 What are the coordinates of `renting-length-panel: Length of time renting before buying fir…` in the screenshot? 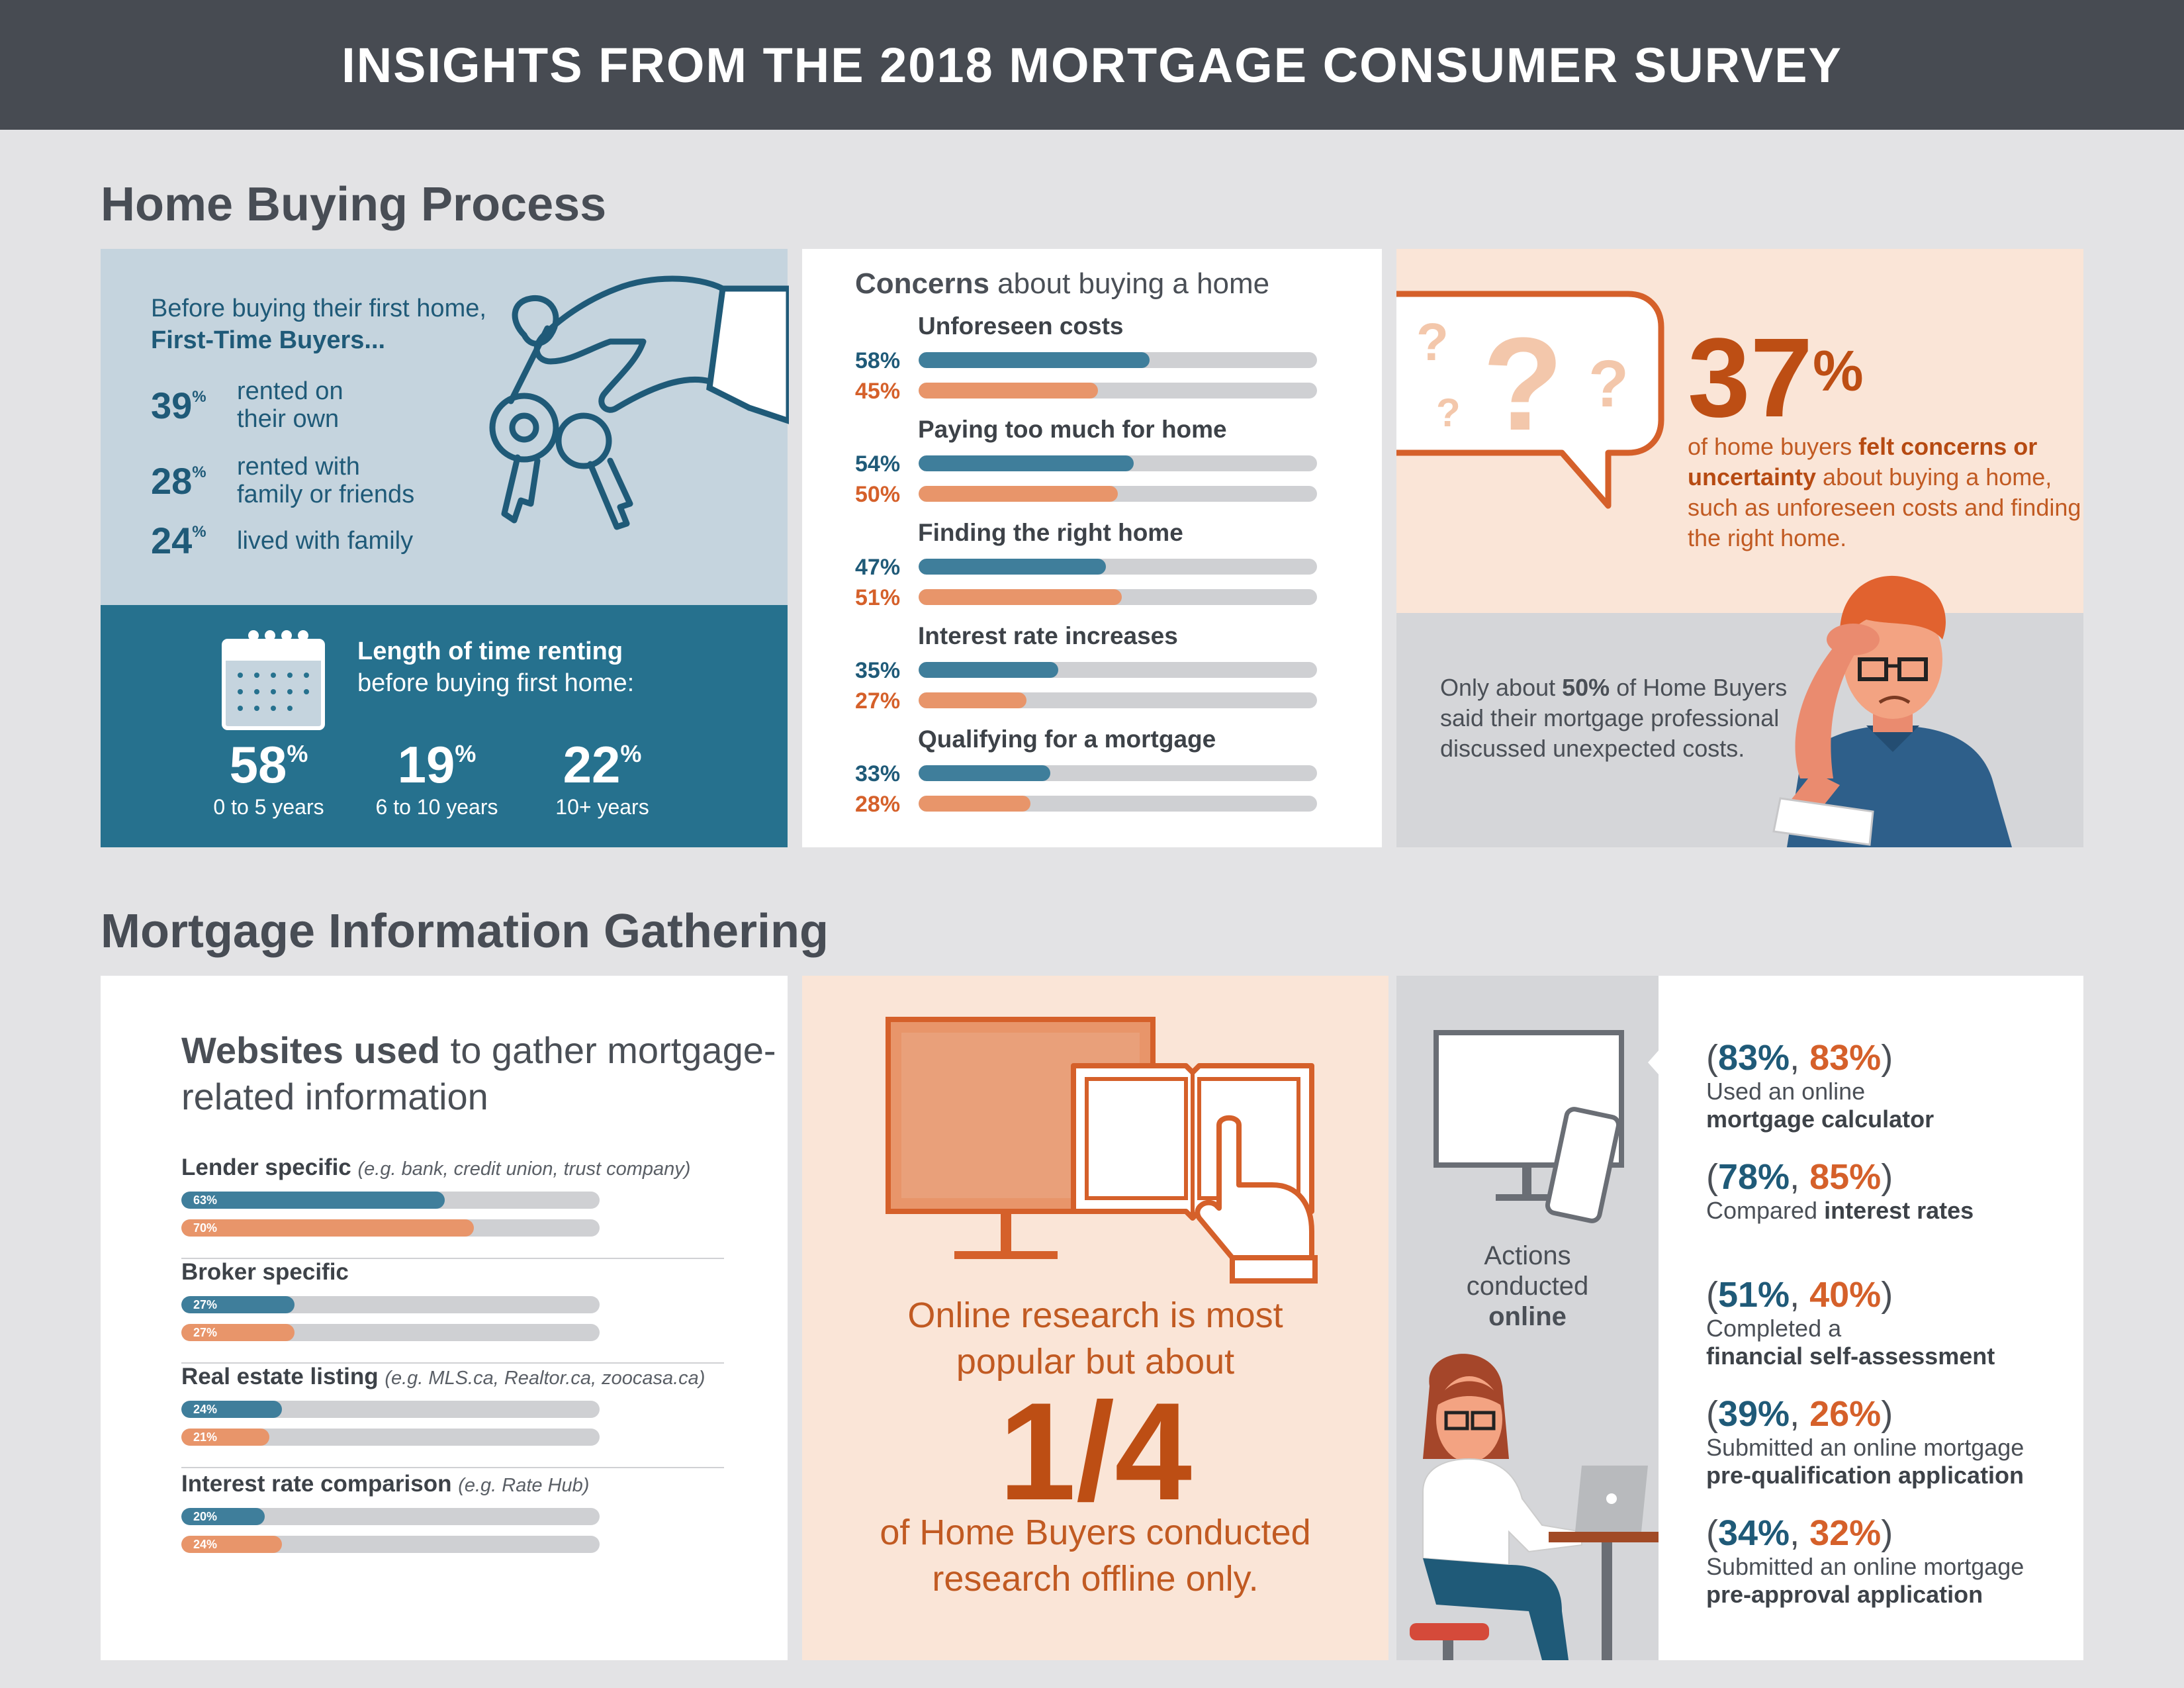 It's located at (444, 726).